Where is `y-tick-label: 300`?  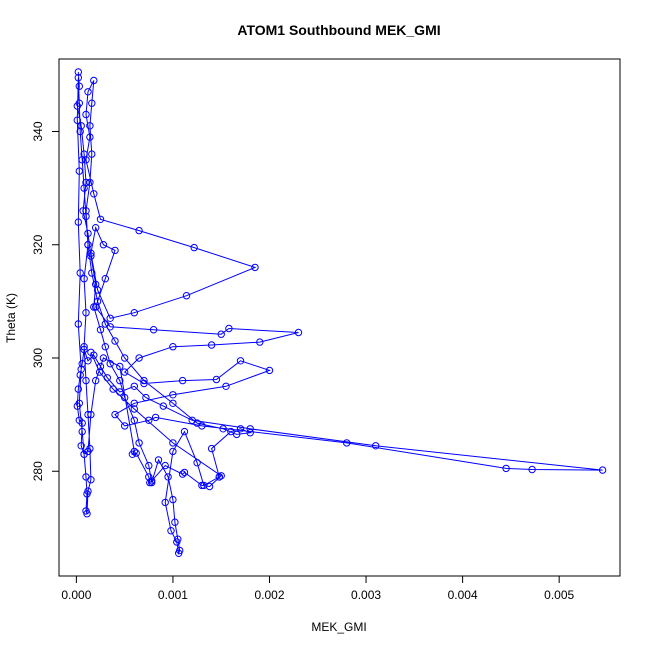
y-tick-label: 300 is located at coordinates (38, 358).